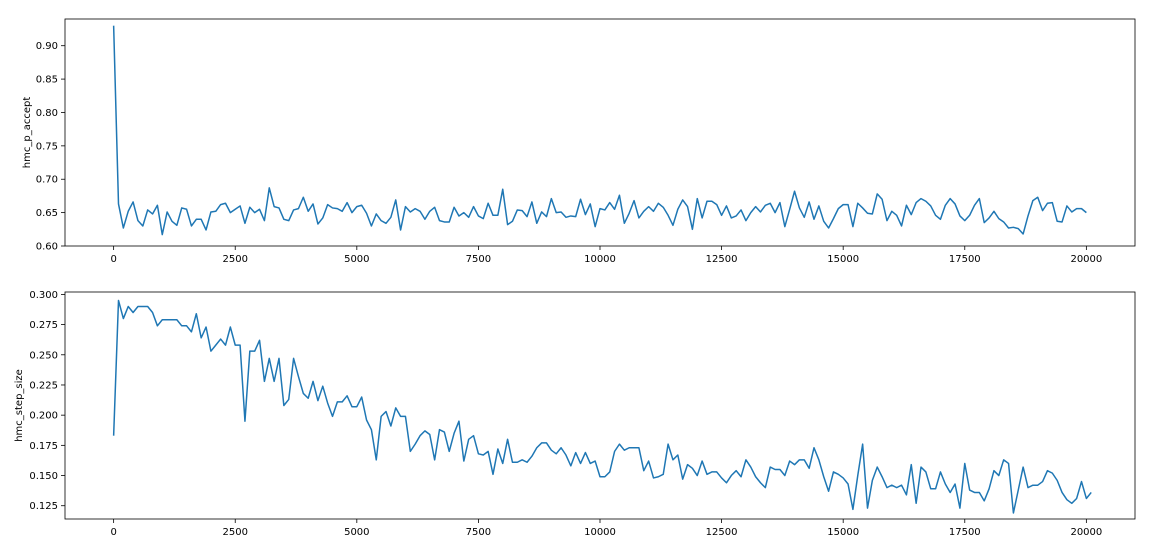 The image size is (1154, 545). What do you see at coordinates (27, 133) in the screenshot?
I see `y-axis-label: hmc_p_accept` at bounding box center [27, 133].